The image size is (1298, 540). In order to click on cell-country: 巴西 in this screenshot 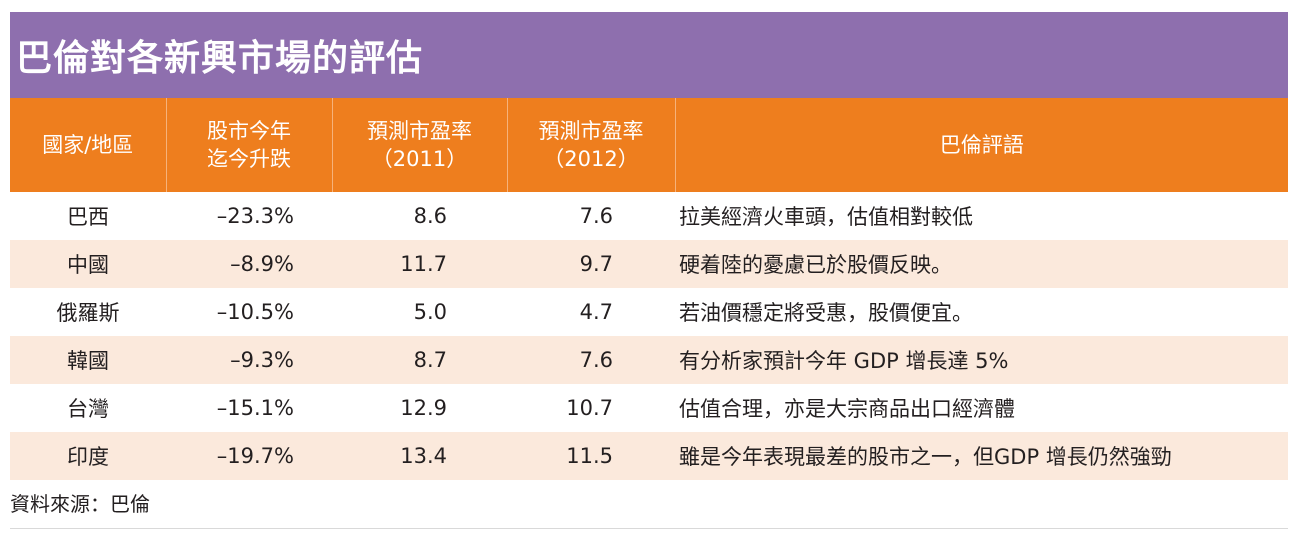, I will do `click(88, 217)`.